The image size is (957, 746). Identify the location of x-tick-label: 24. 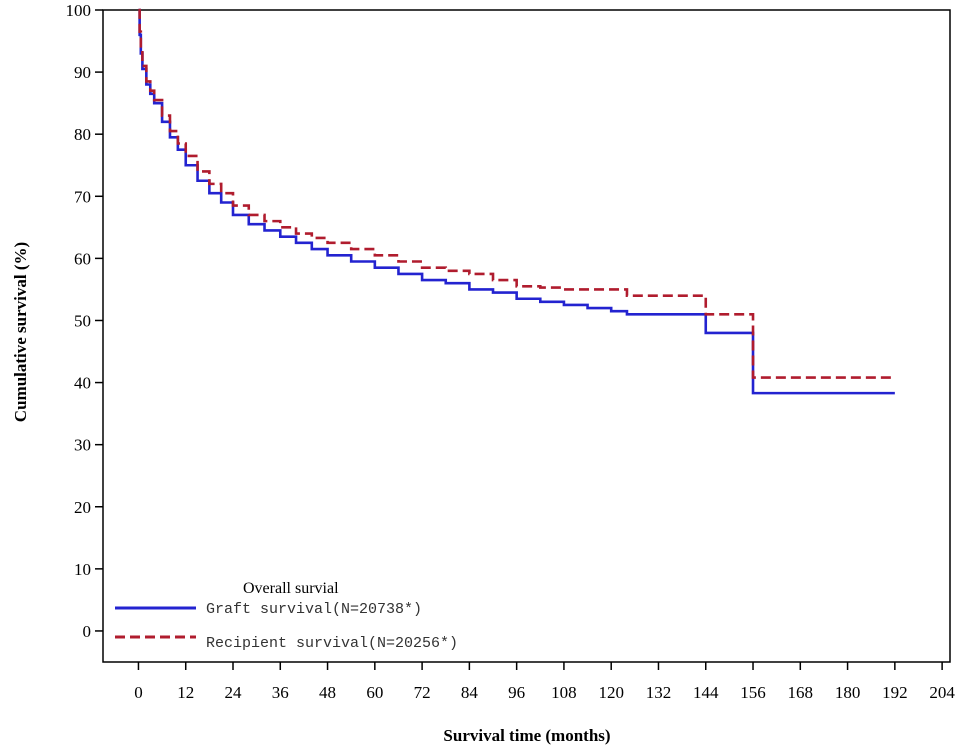
(234, 692).